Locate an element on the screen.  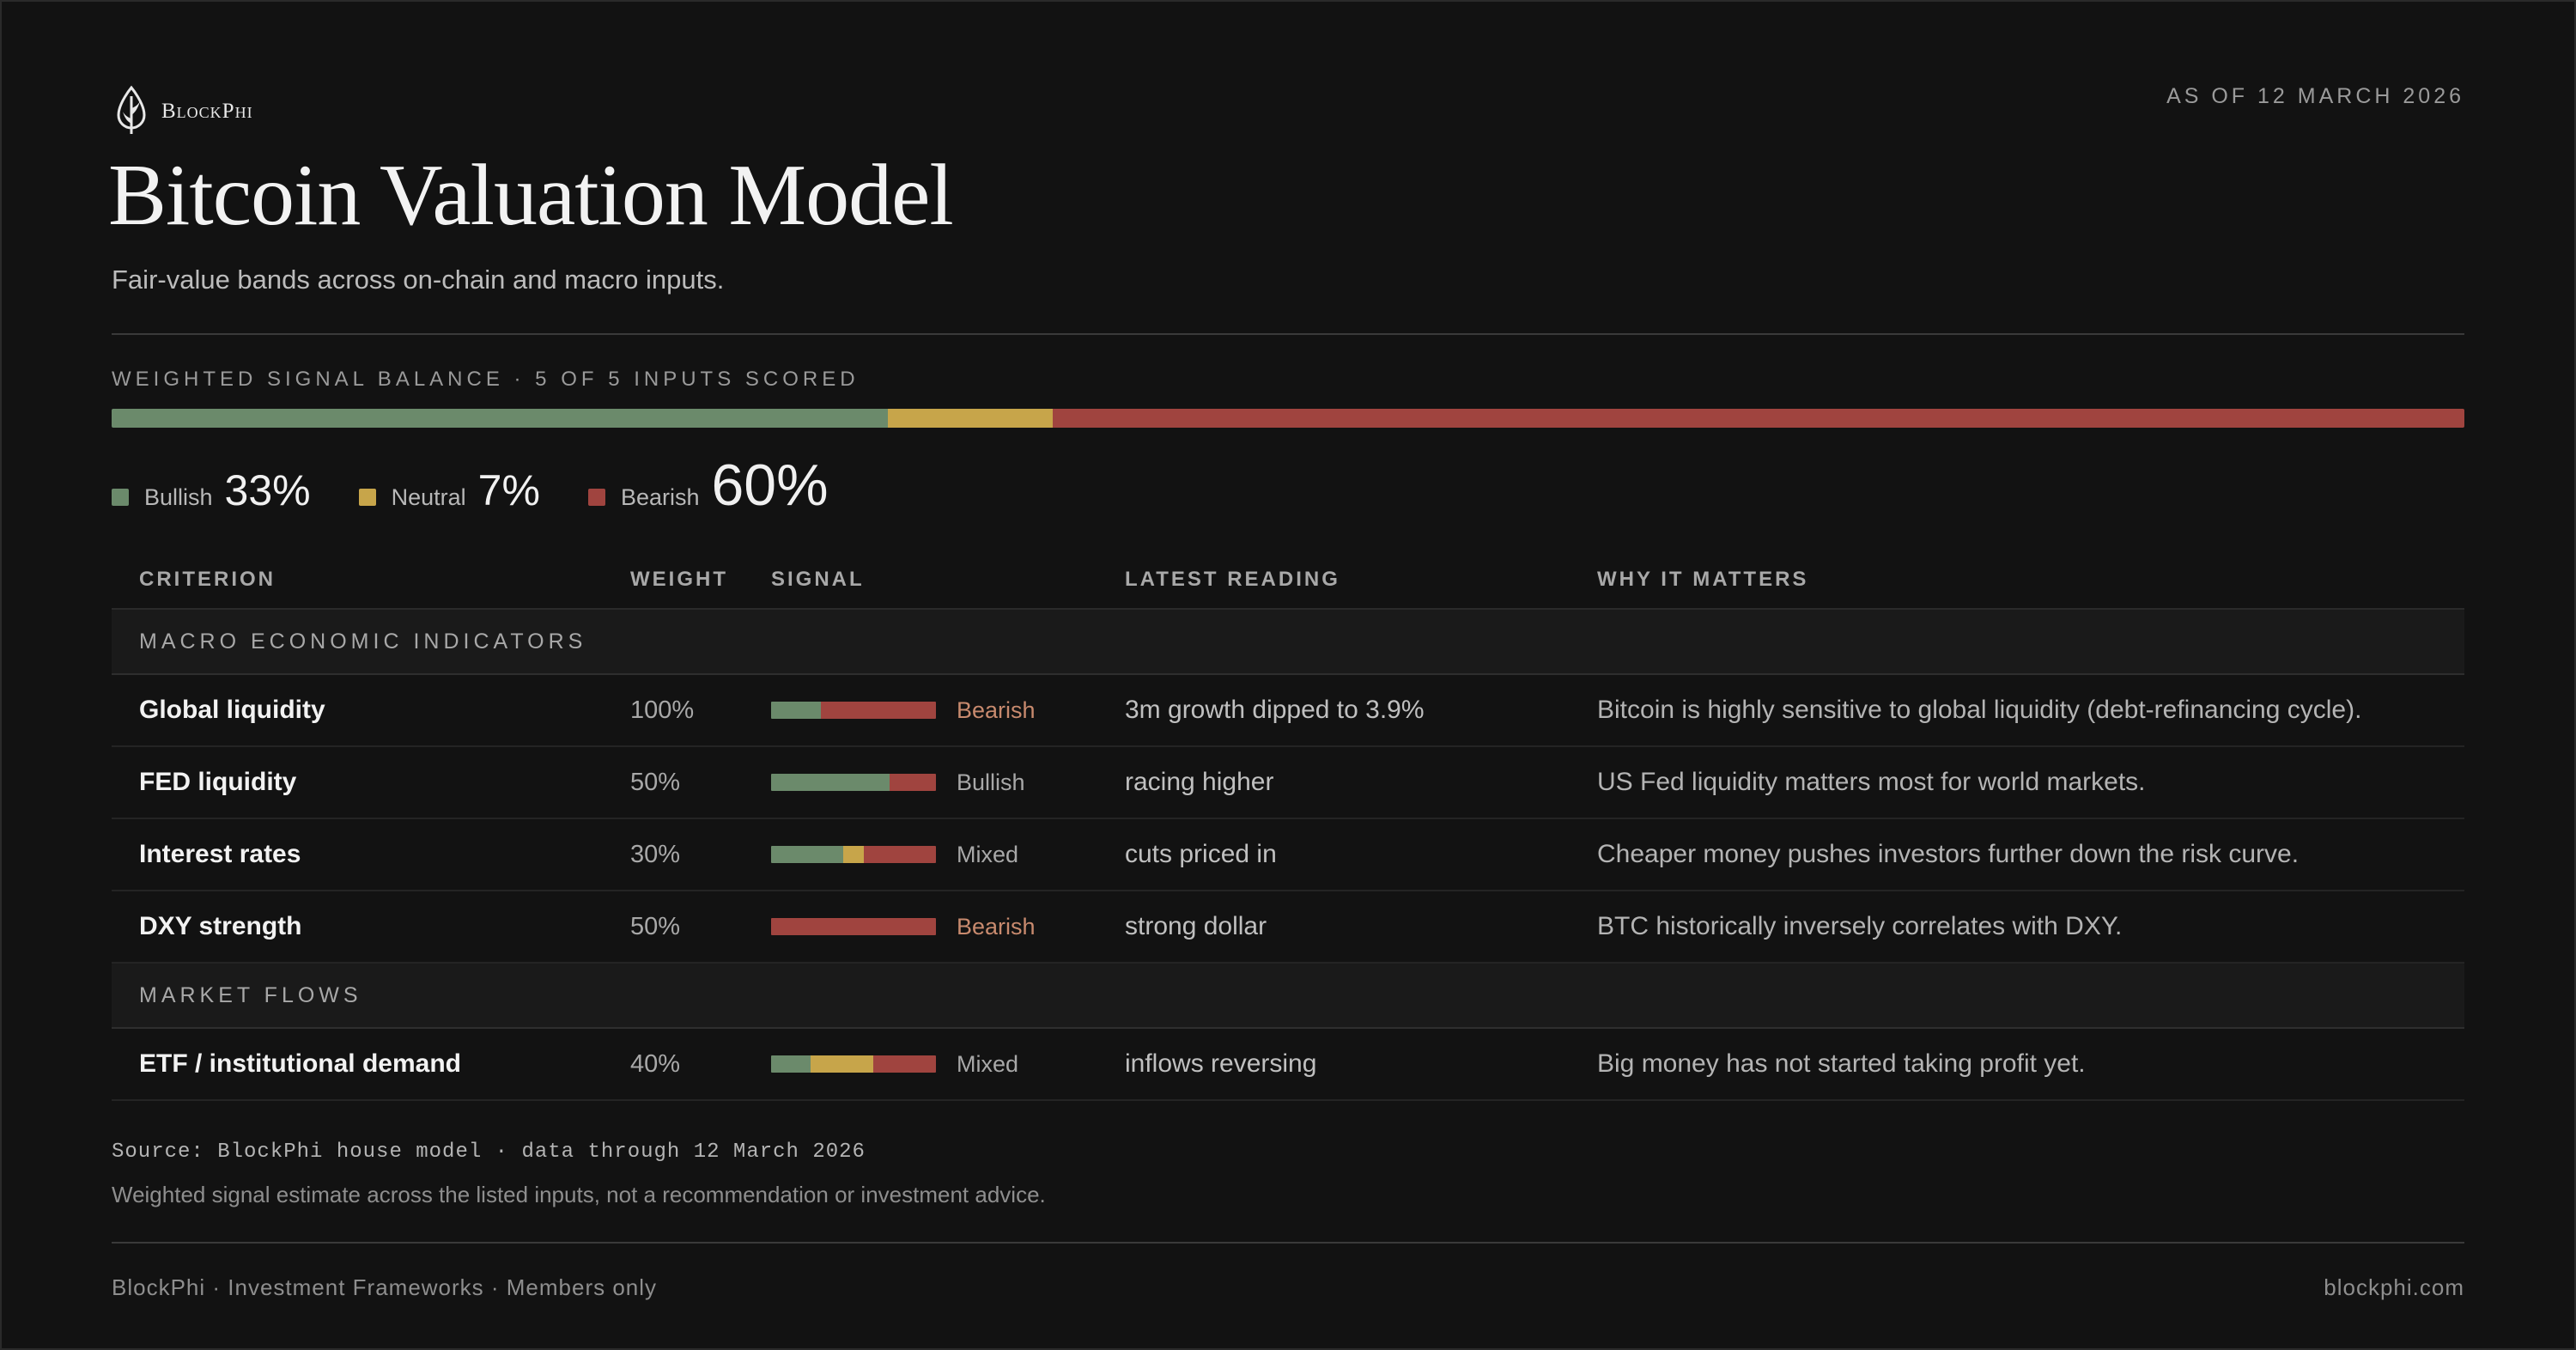
header-weight: WEIGHT is located at coordinates (679, 579).